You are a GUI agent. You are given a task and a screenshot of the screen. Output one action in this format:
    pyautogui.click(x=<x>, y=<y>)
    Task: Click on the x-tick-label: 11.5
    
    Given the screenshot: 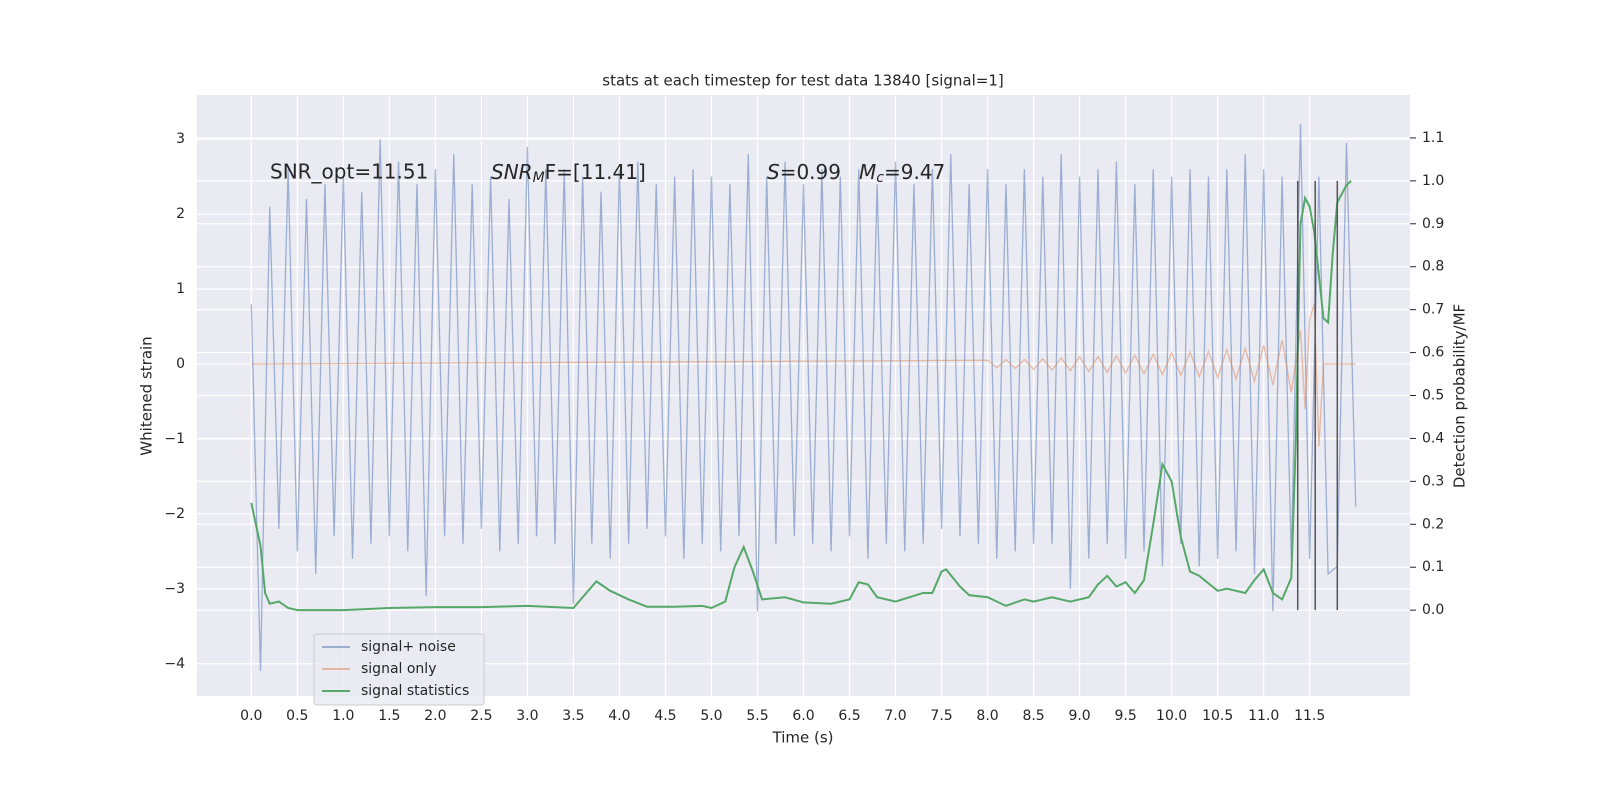 What is the action you would take?
    pyautogui.click(x=1309, y=716)
    